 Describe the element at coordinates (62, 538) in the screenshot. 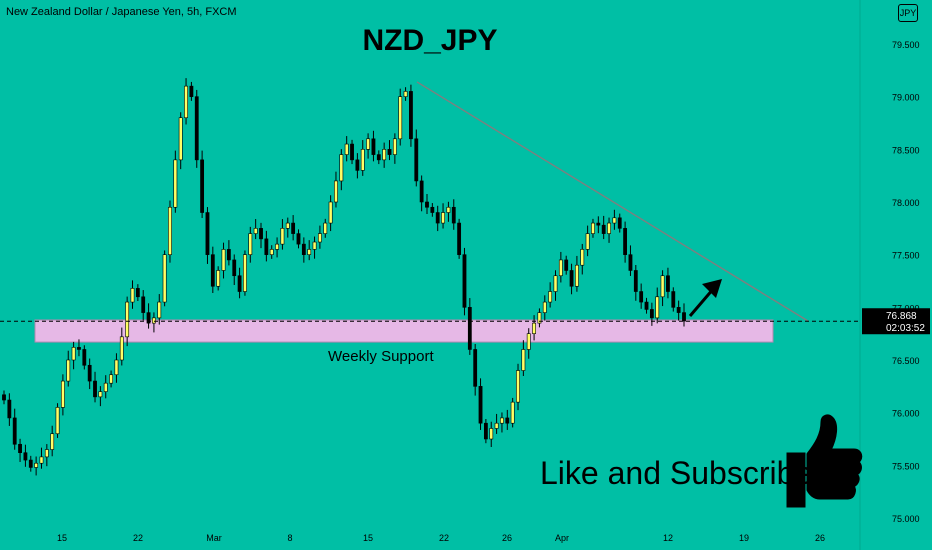

I see `x-tick-label: 15` at that location.